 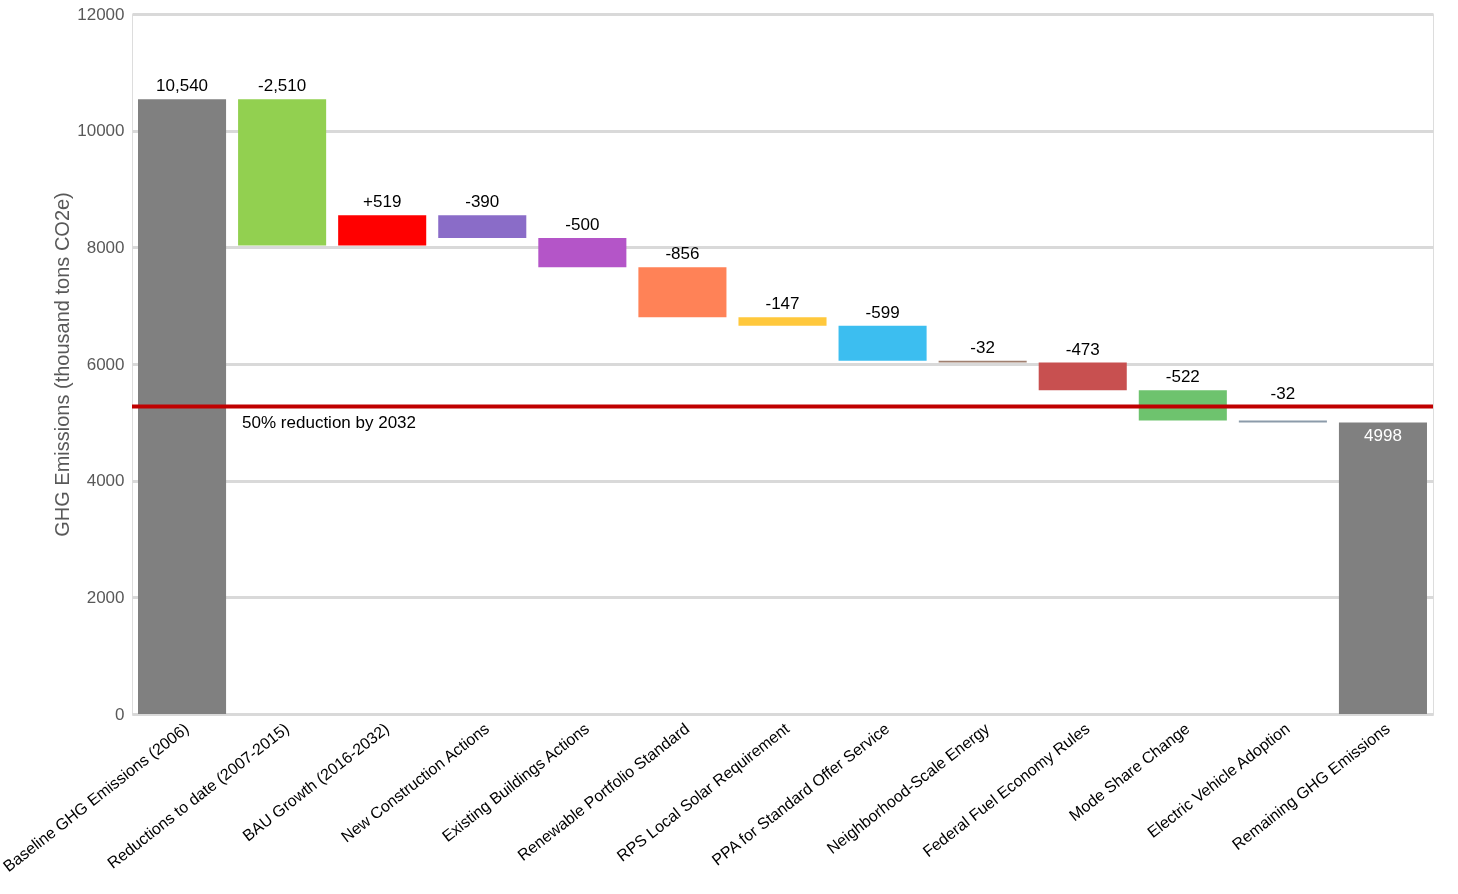 What do you see at coordinates (1082, 349) in the screenshot?
I see `data-label: -473` at bounding box center [1082, 349].